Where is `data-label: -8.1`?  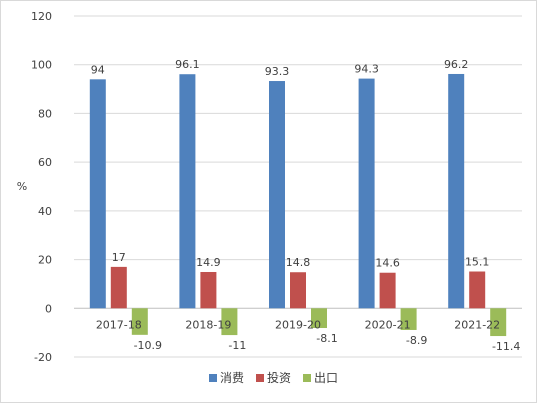
data-label: -8.1 is located at coordinates (326, 338).